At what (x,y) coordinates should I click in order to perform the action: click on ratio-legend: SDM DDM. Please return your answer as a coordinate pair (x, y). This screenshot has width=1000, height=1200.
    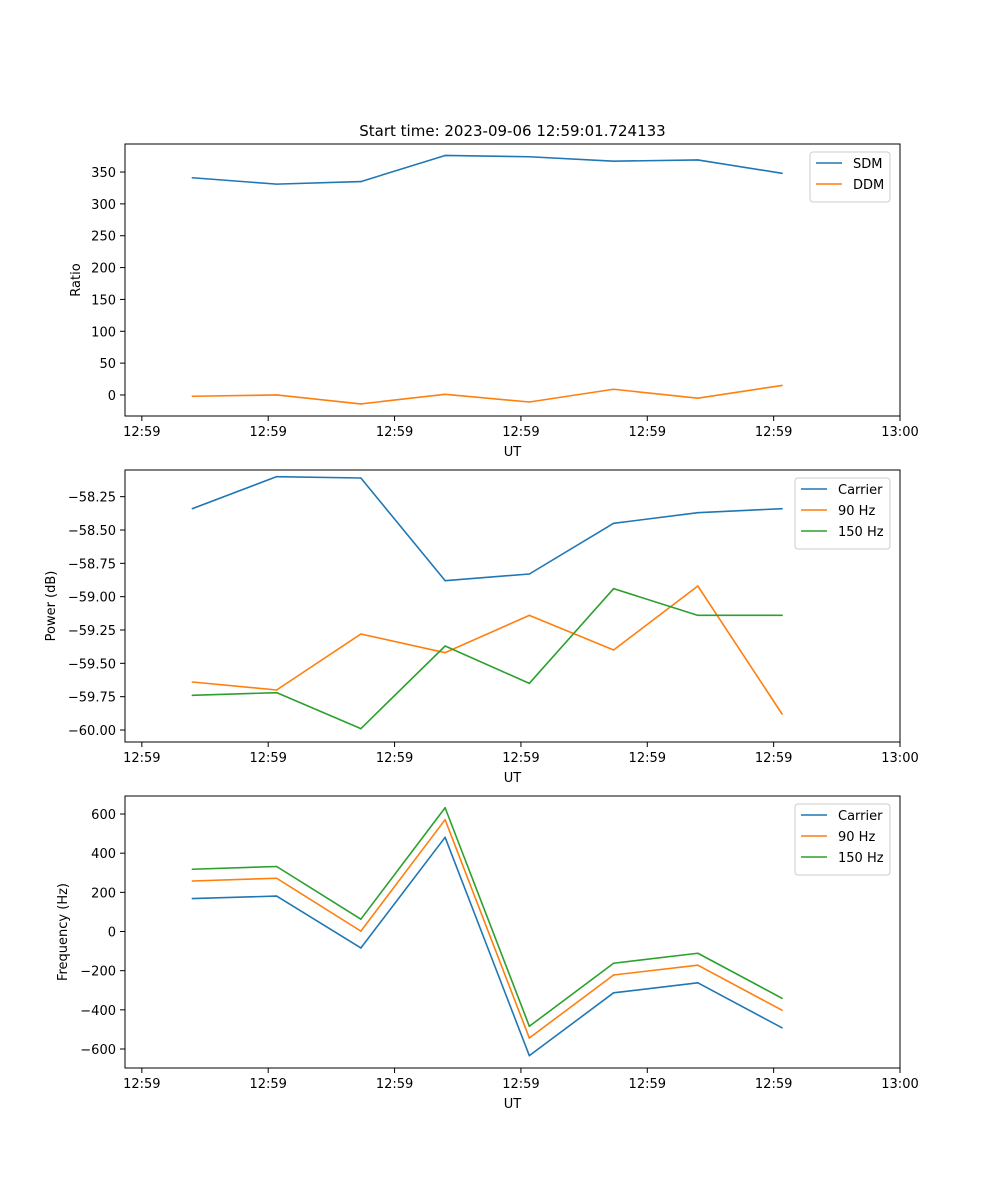
    Looking at the image, I should click on (850, 177).